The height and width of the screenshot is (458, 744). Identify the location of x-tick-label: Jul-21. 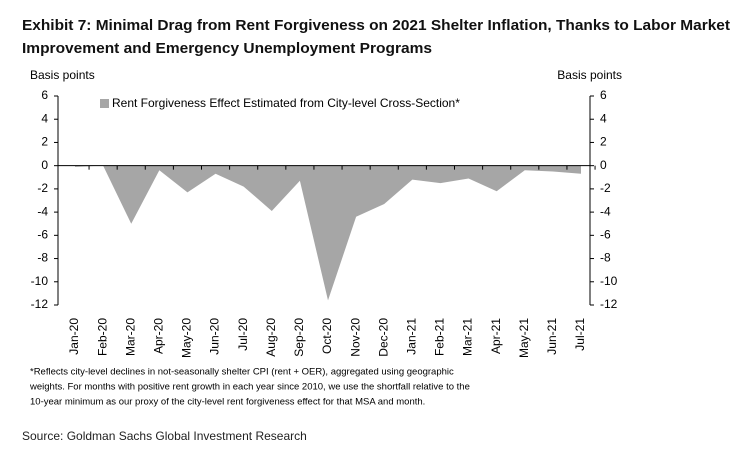
(580, 334).